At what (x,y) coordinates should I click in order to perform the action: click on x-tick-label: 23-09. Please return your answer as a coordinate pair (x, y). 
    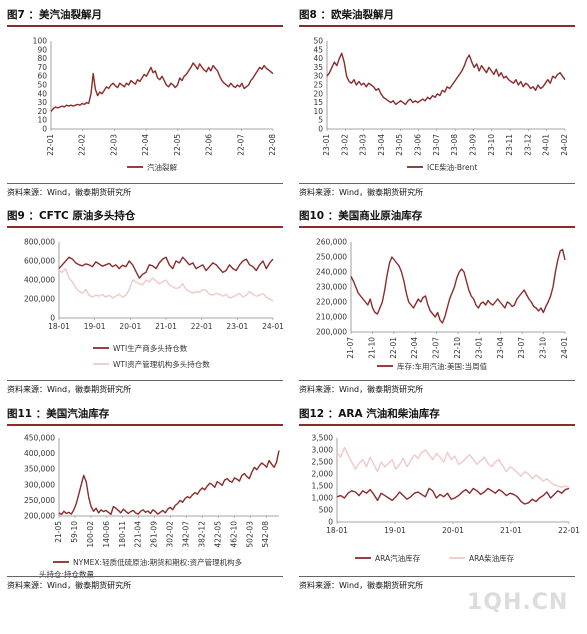
    Looking at the image, I should click on (472, 145).